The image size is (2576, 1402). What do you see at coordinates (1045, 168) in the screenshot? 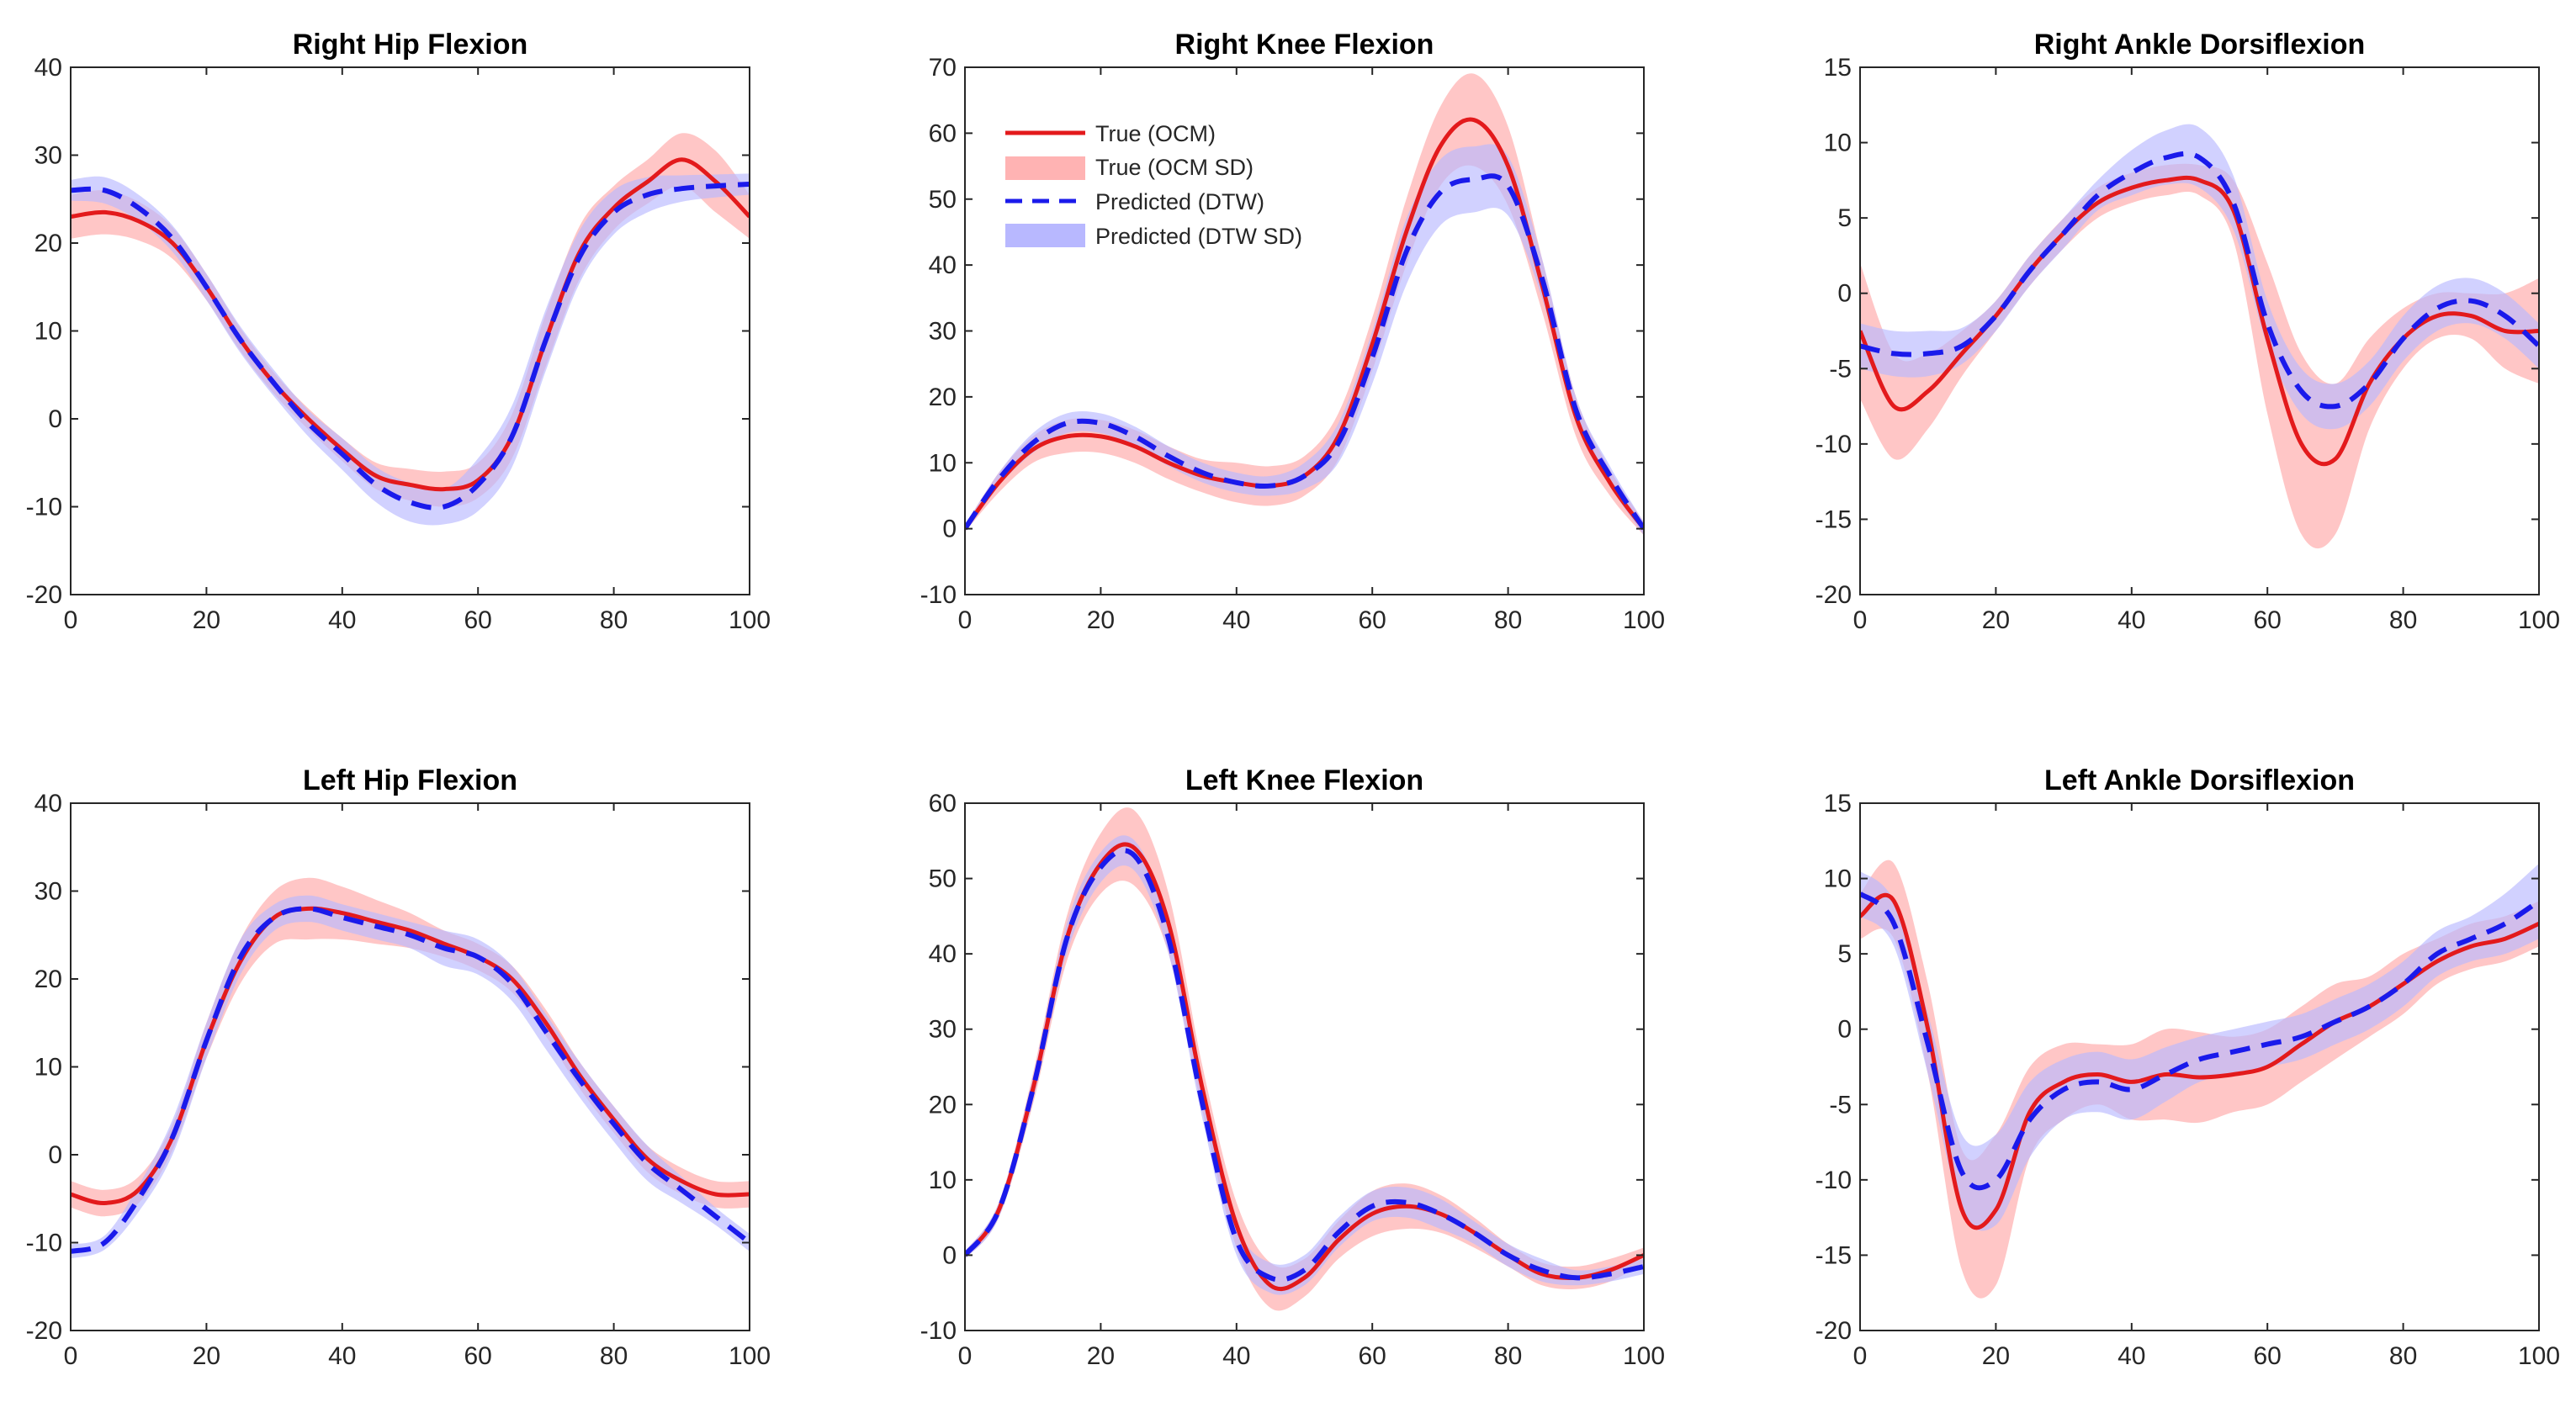
I see `legend-swatch-true-ocm-sd` at bounding box center [1045, 168].